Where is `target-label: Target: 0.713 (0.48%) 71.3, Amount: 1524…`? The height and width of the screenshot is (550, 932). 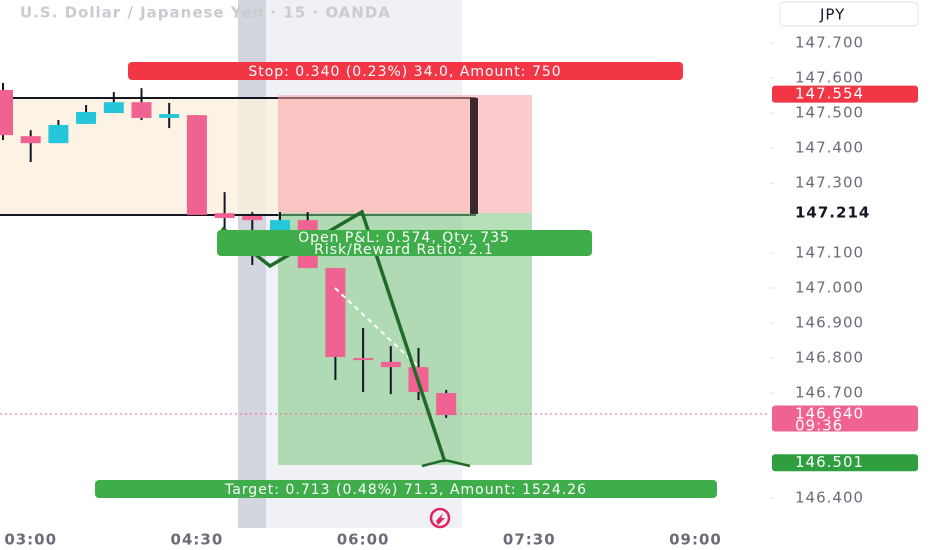
target-label: Target: 0.713 (0.48%) 71.3, Amount: 1524… is located at coordinates (405, 490).